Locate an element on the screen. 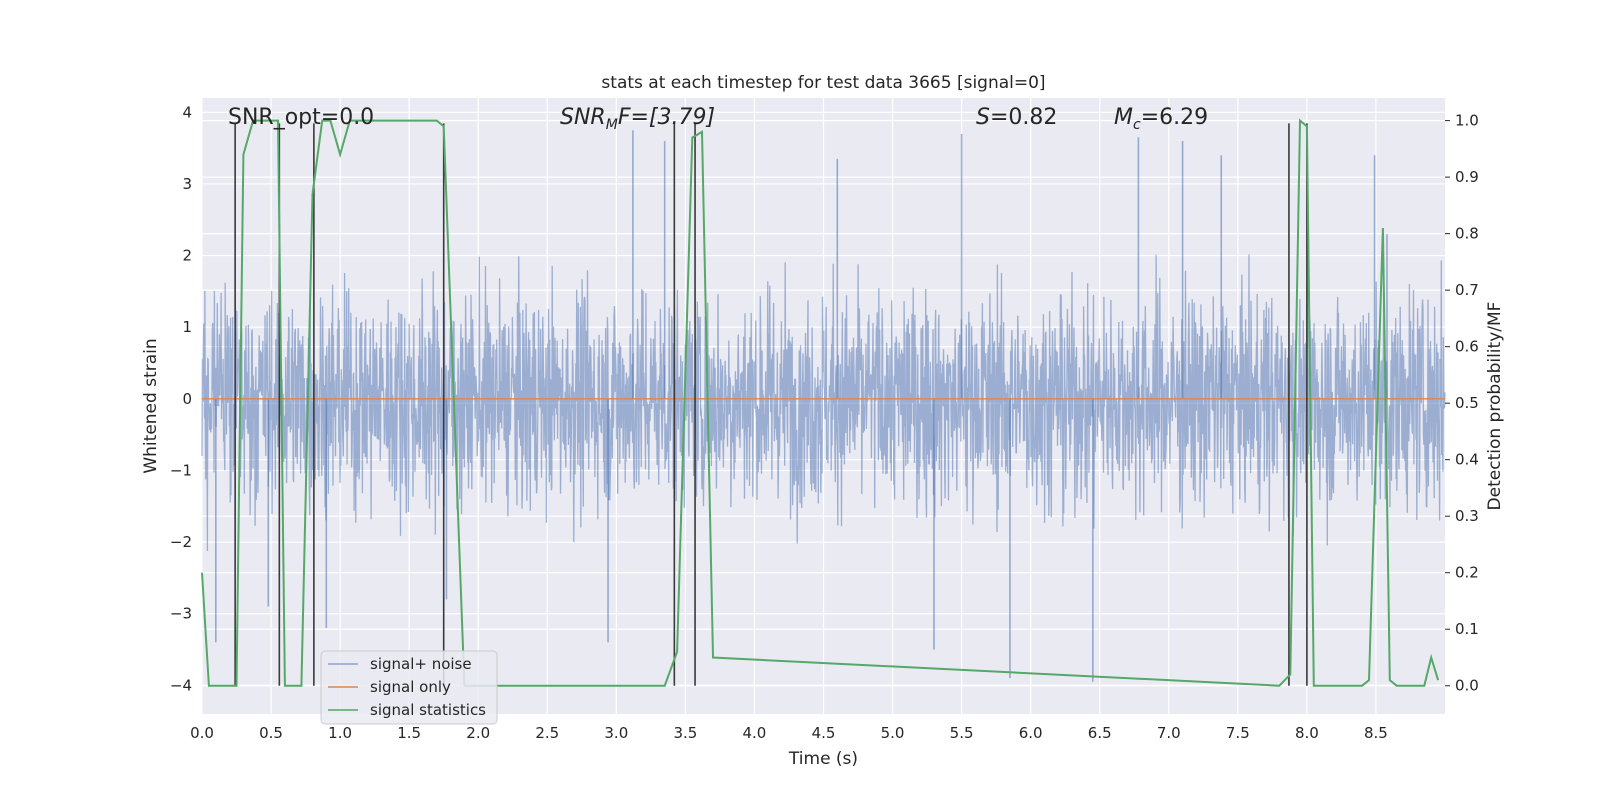 Image resolution: width=1600 pixels, height=800 pixels. annotation-snr-mf: SNRMF=[3.79] is located at coordinates (637, 119).